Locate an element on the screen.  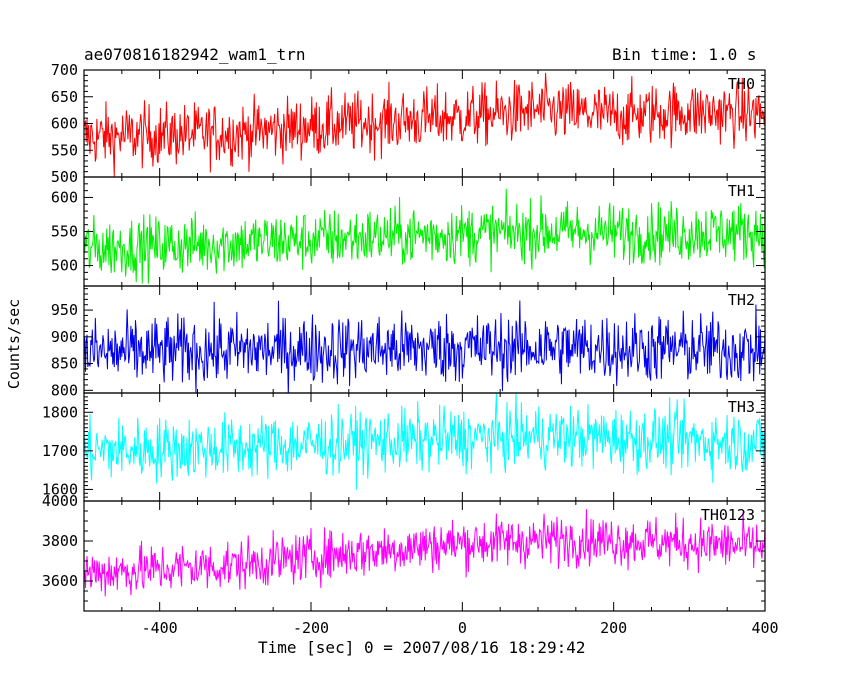
chart-title: ae070816182942_wam1_trn is located at coordinates (195, 54).